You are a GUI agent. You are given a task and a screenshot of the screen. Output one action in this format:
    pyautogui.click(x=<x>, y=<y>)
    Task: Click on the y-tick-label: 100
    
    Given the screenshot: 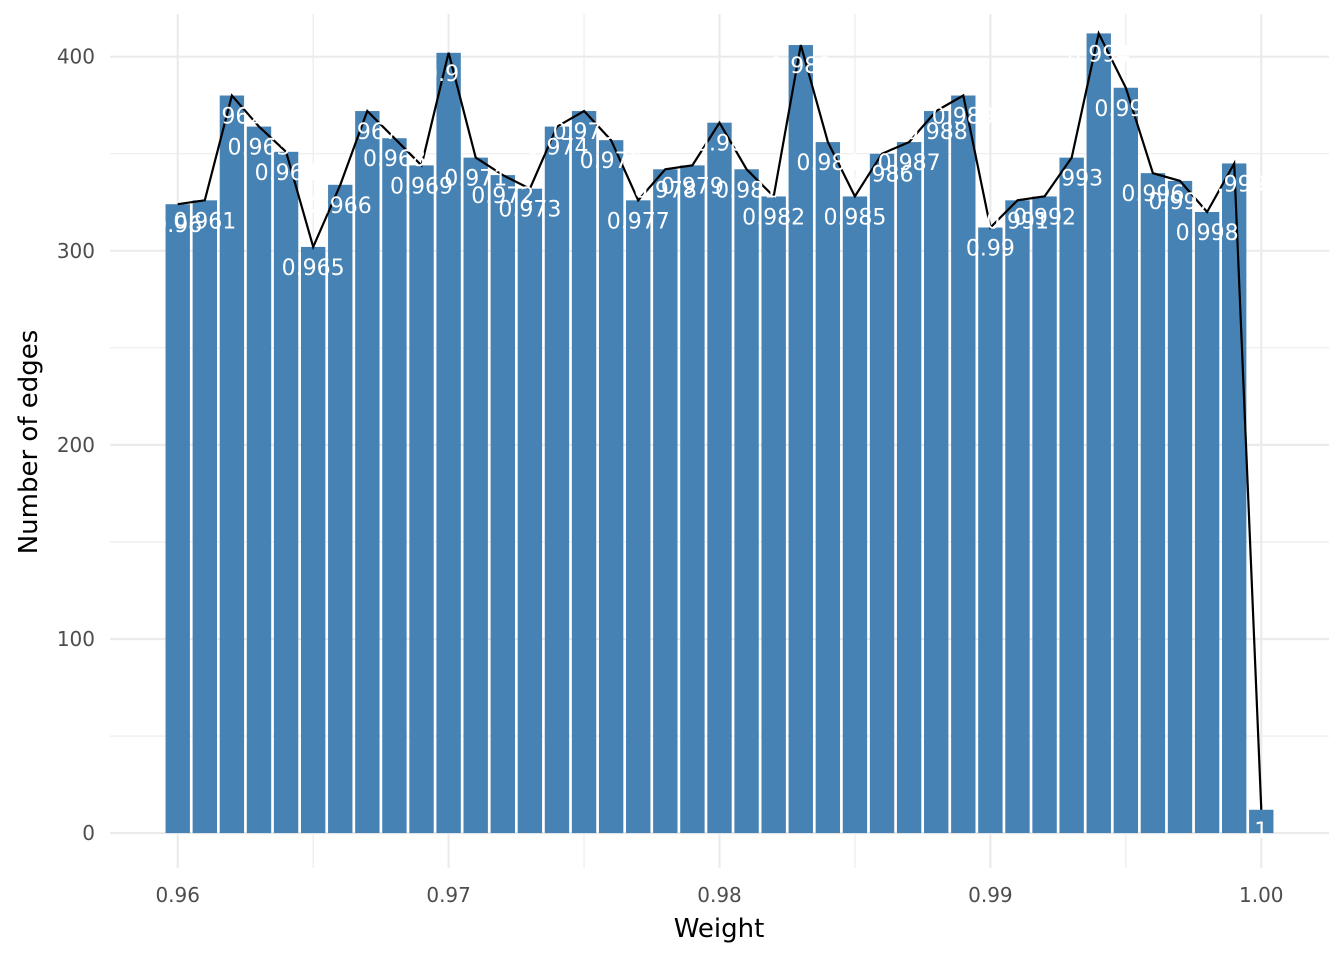 What is the action you would take?
    pyautogui.click(x=76, y=639)
    